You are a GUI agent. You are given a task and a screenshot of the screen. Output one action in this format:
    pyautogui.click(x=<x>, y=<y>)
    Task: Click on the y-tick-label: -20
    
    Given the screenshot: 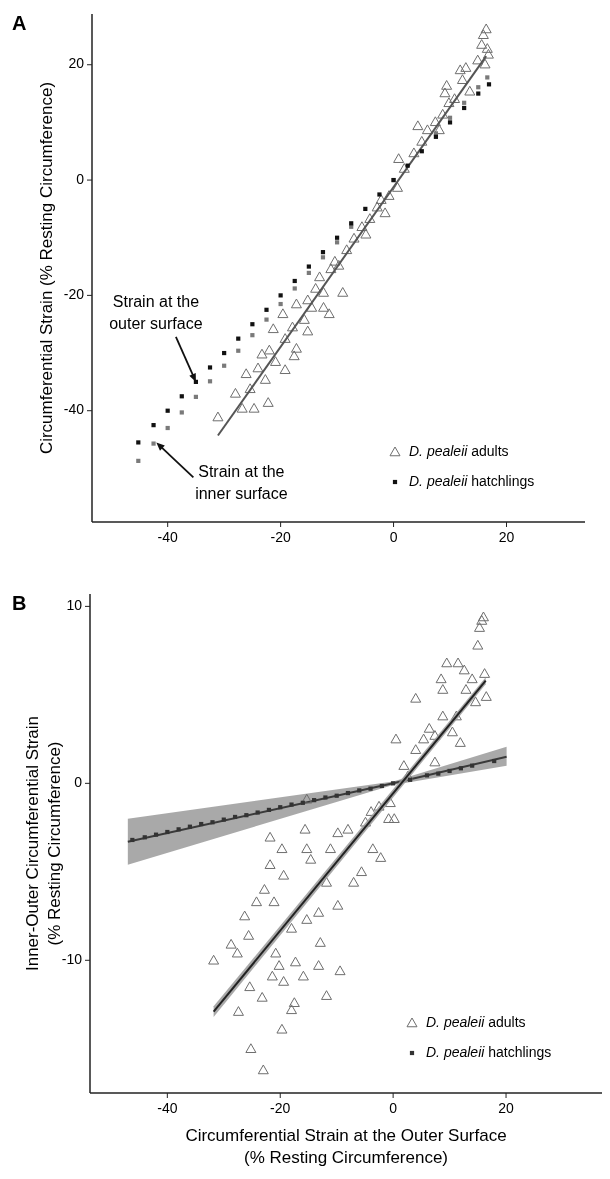 What is the action you would take?
    pyautogui.click(x=74, y=294)
    